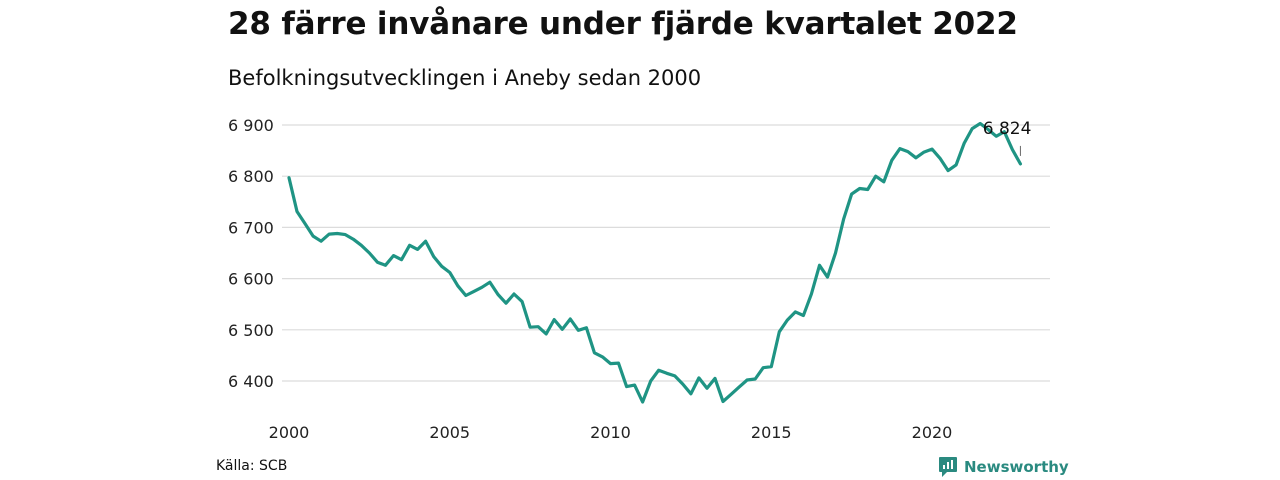  What do you see at coordinates (251, 253) in the screenshot?
I see `y-axis-ticks: 6 400 6 500 6 600 6 700 6 800 6 900` at bounding box center [251, 253].